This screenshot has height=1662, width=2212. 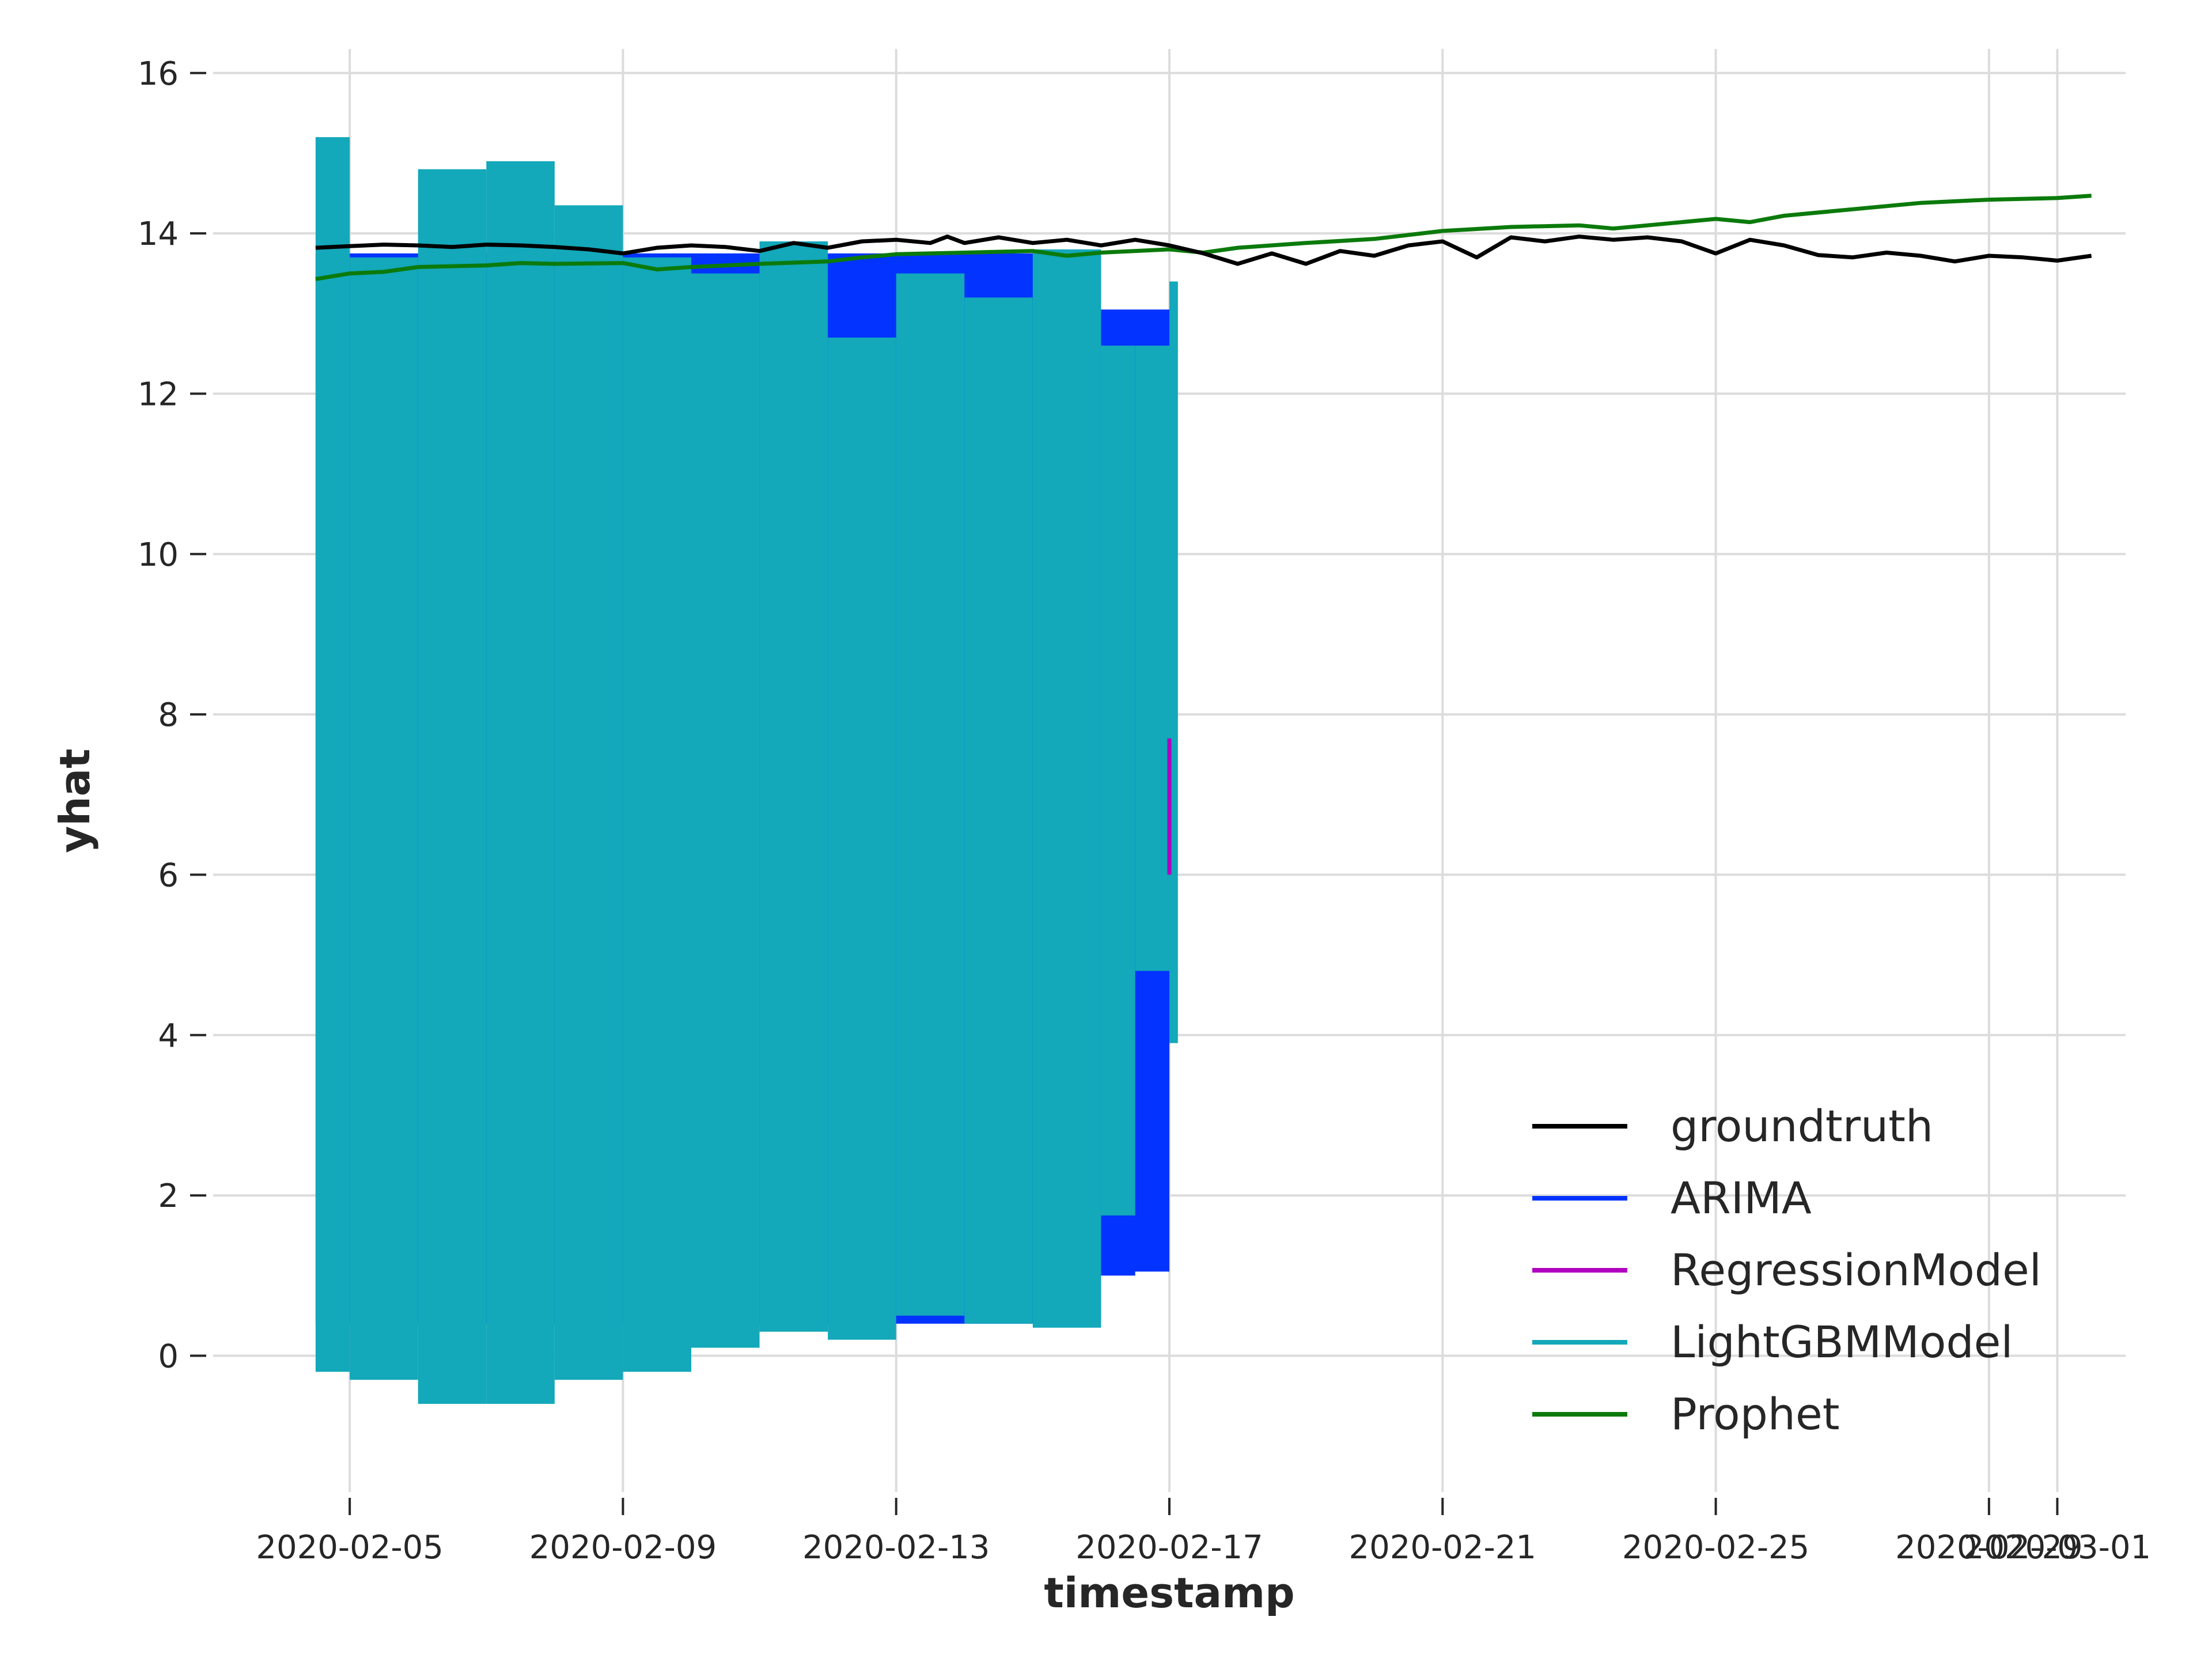 What do you see at coordinates (158, 74) in the screenshot?
I see `y-tick-label: 16` at bounding box center [158, 74].